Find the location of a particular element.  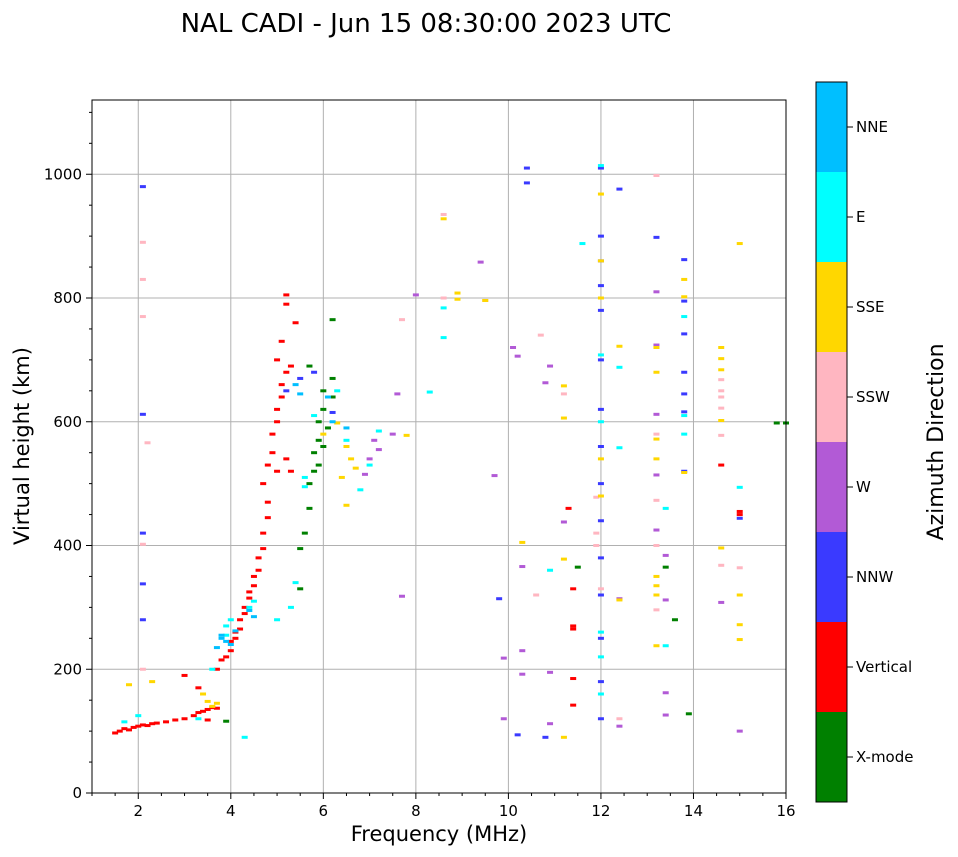

colorbar-label: W is located at coordinates (863, 487).